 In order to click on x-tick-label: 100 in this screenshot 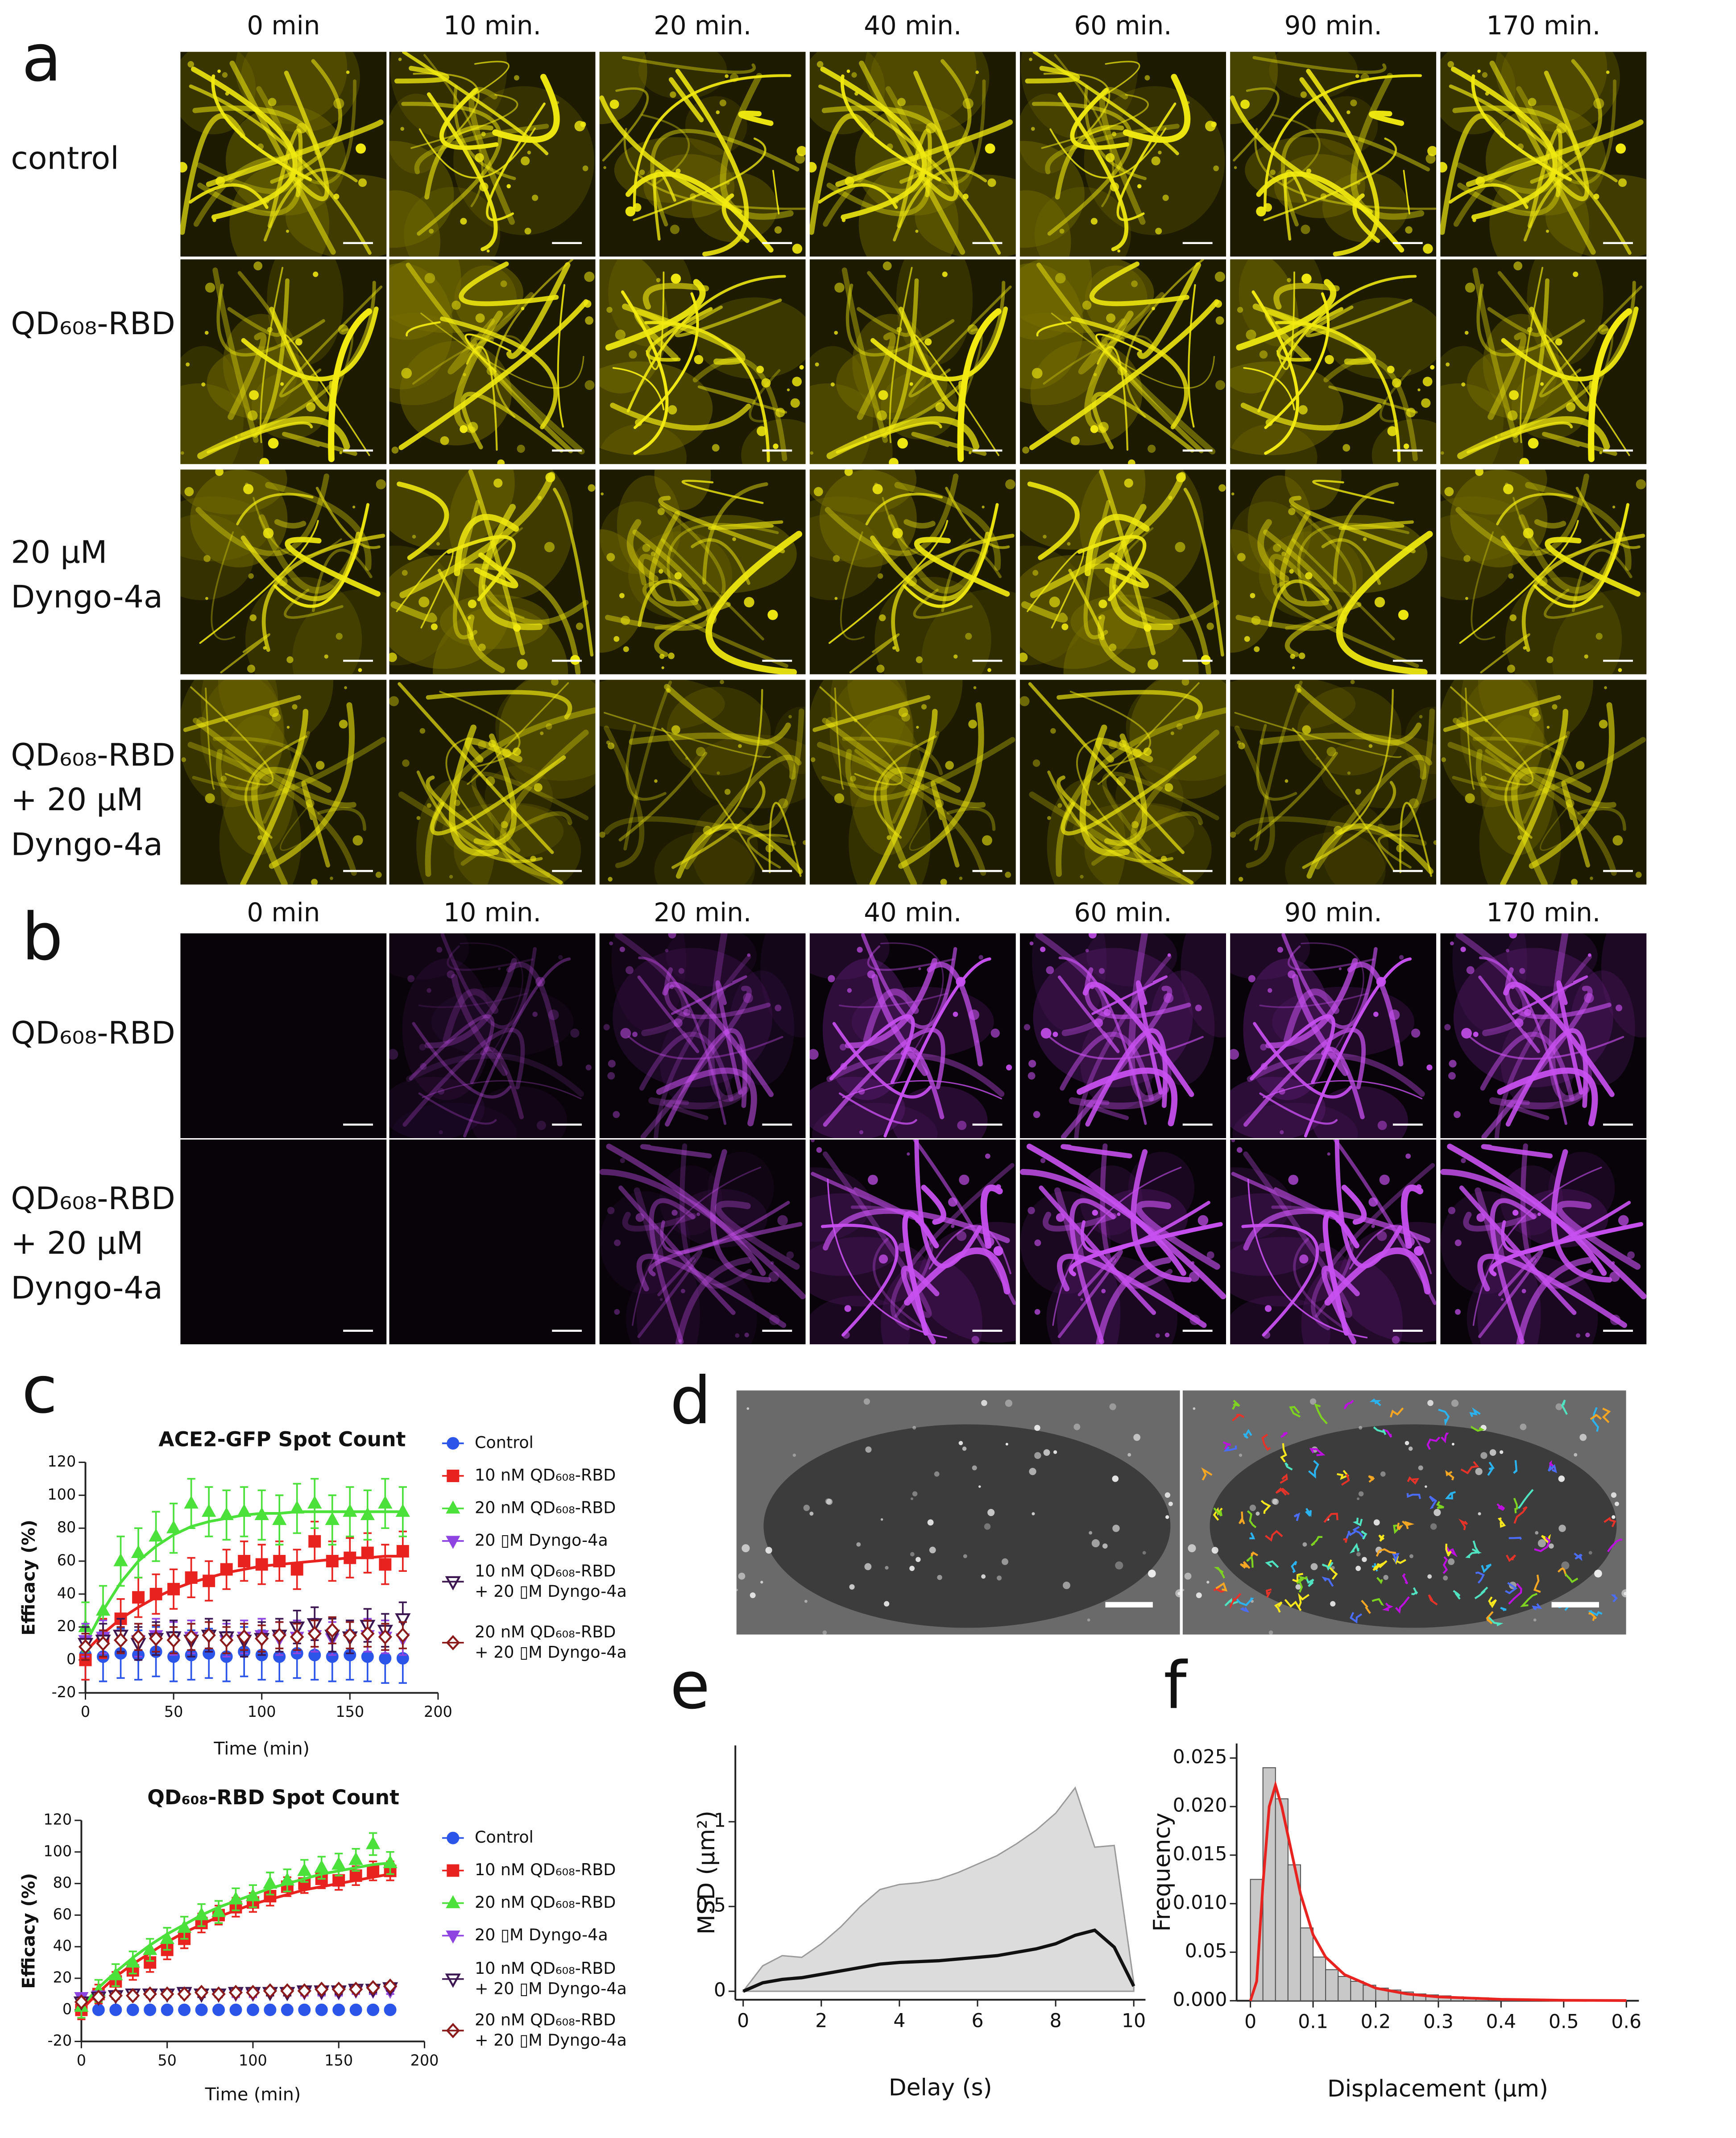, I will do `click(253, 2060)`.